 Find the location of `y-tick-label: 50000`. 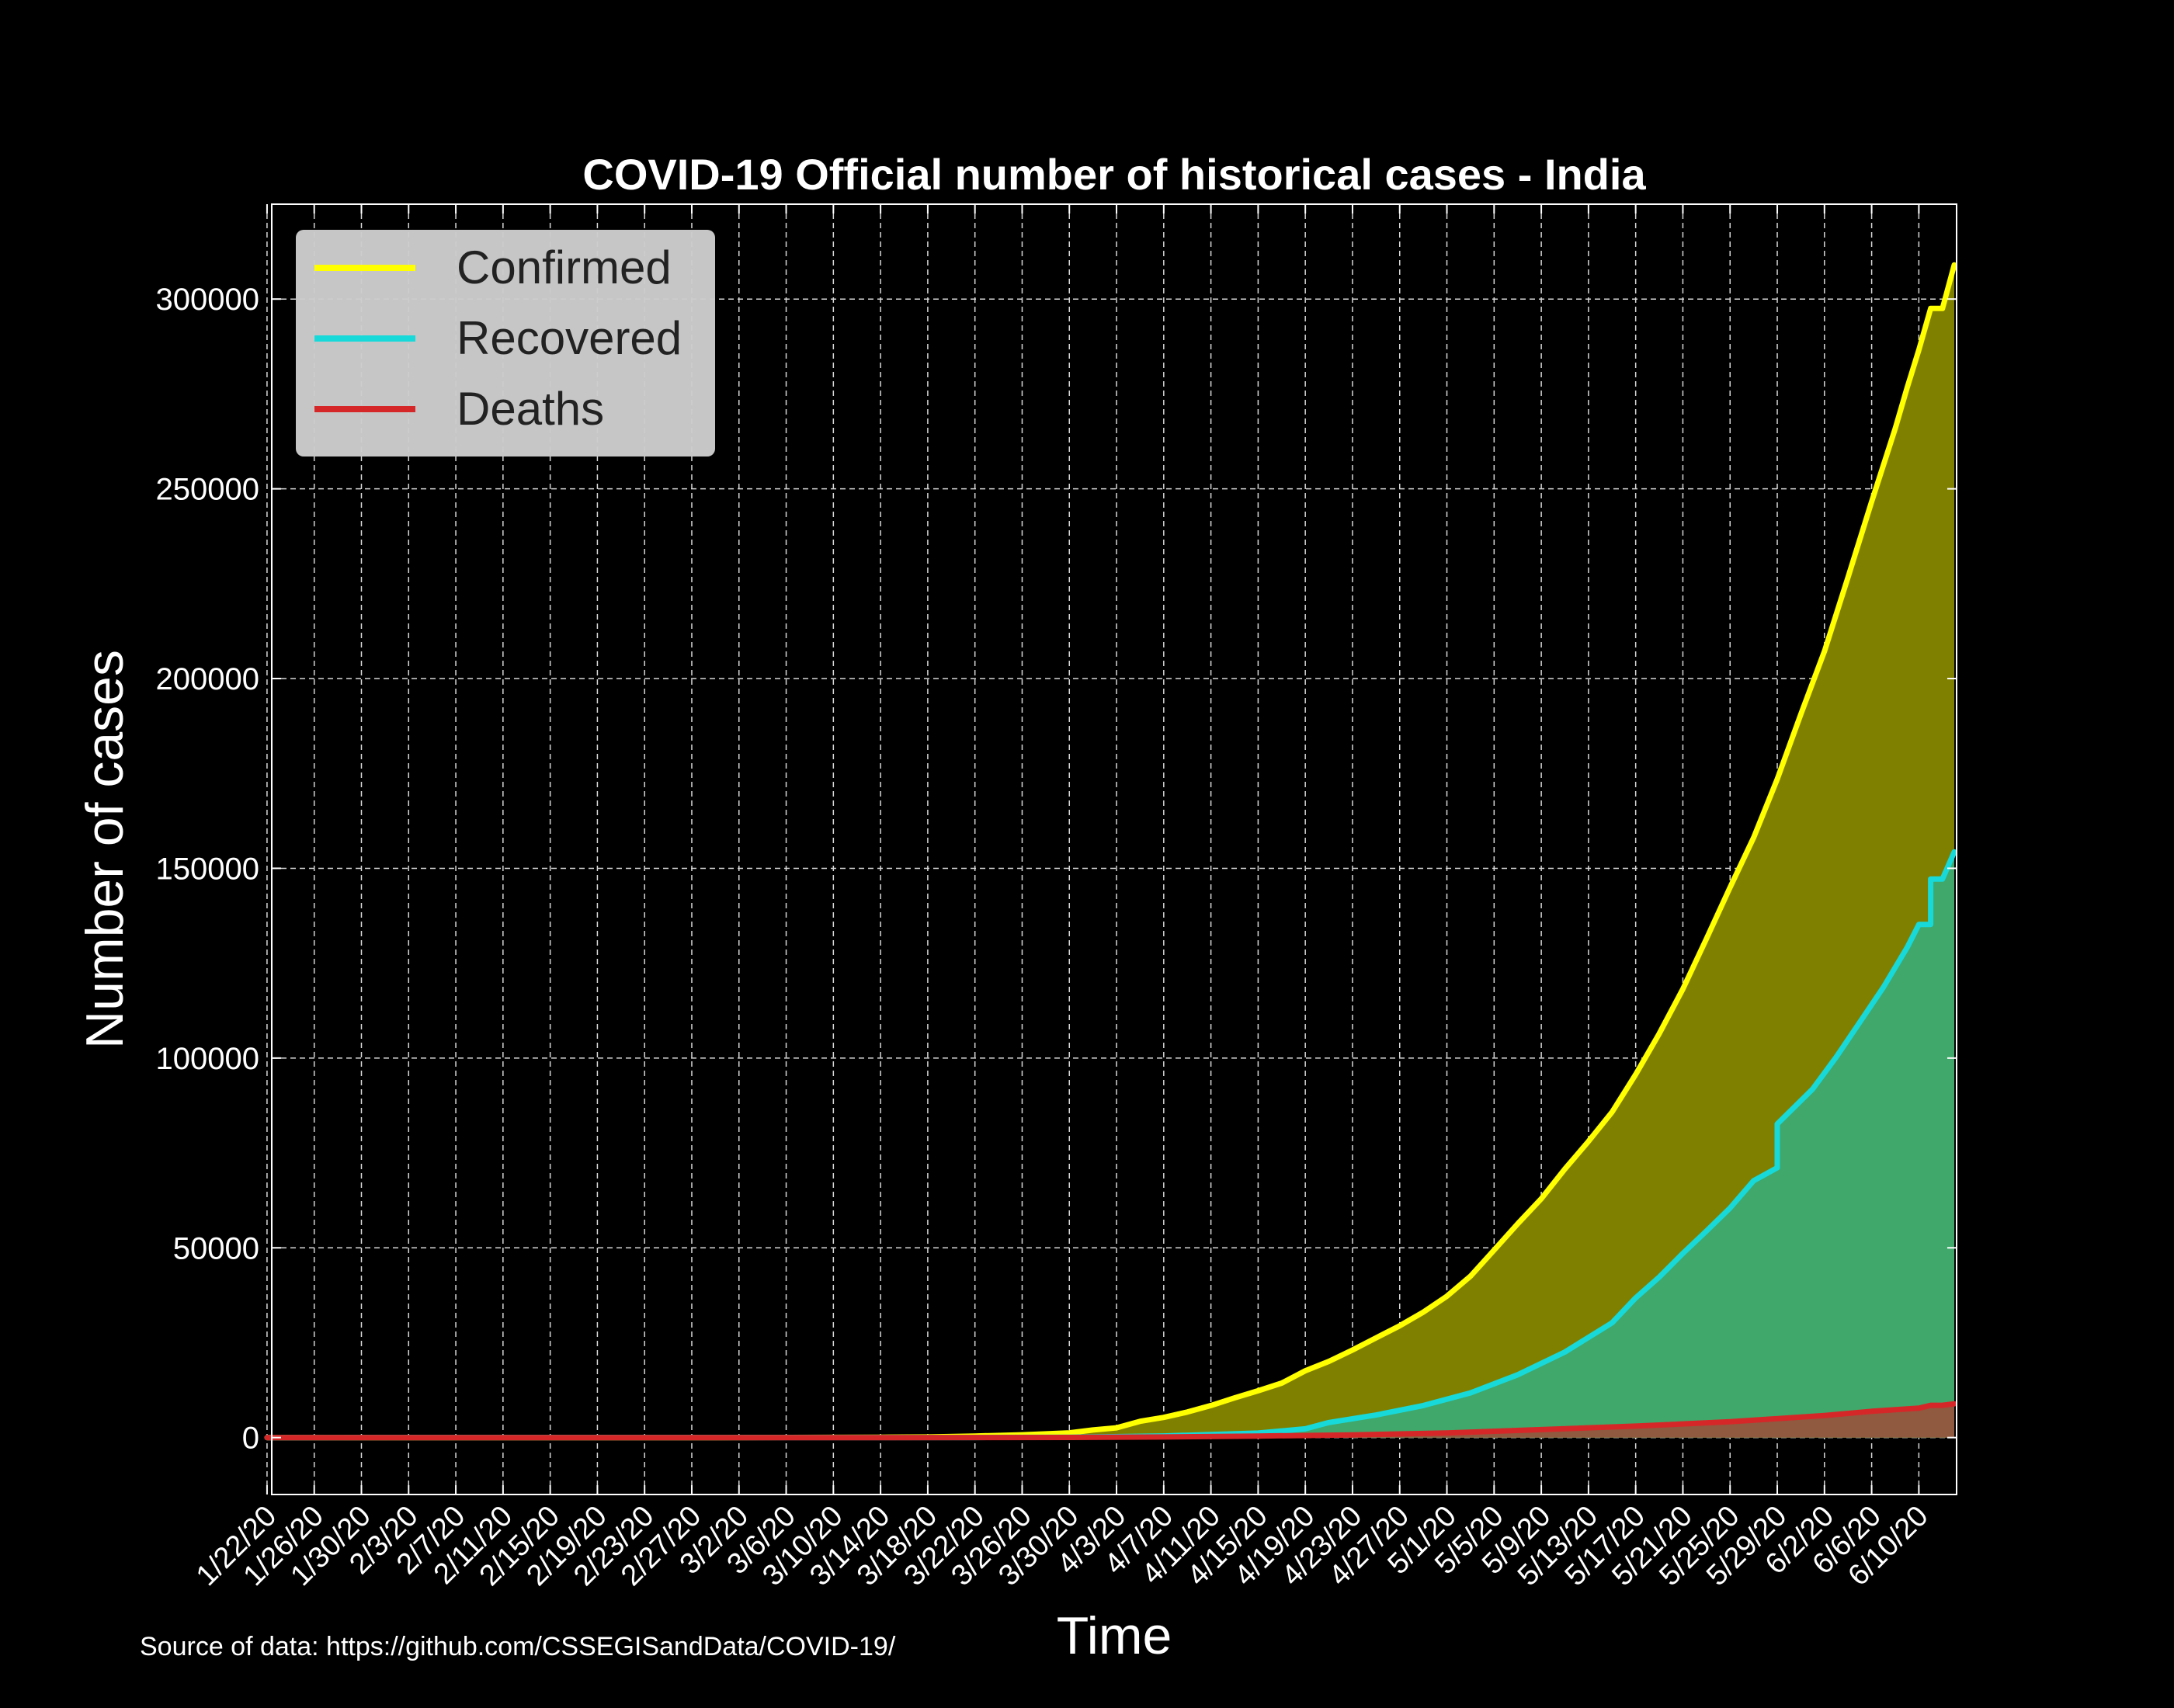

y-tick-label: 50000 is located at coordinates (216, 1248).